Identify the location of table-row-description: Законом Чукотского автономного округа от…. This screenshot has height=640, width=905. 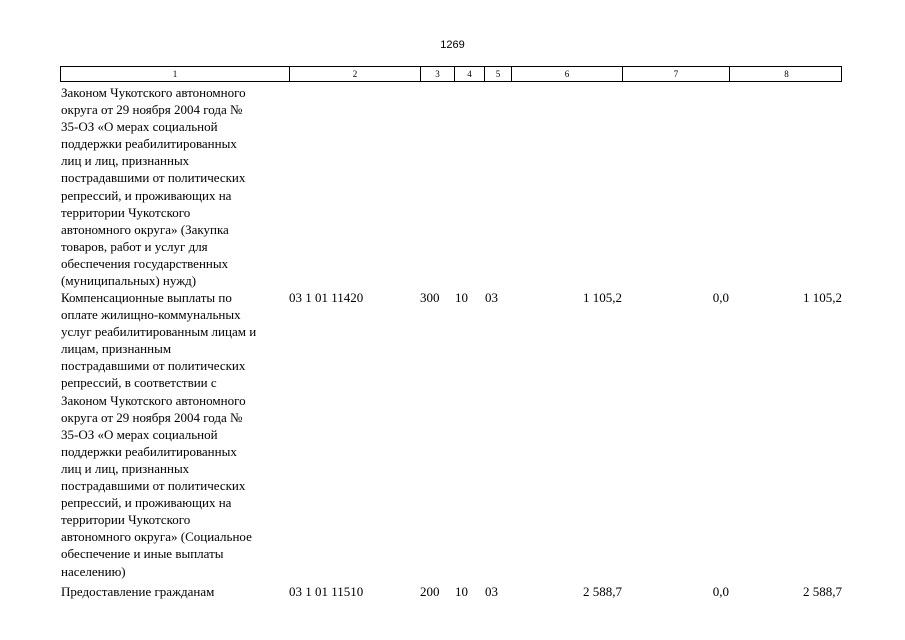
(153, 187).